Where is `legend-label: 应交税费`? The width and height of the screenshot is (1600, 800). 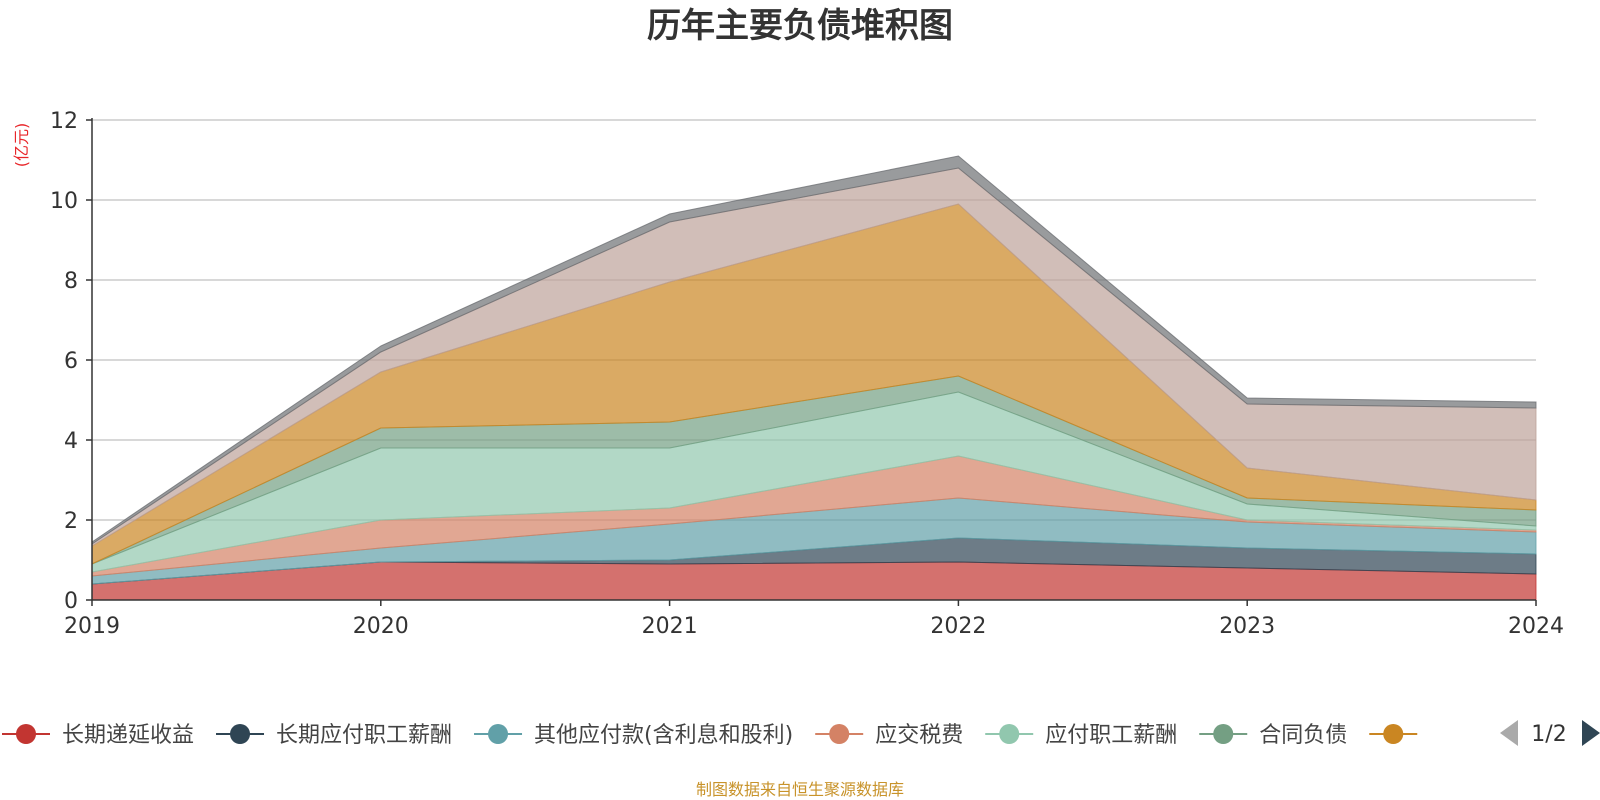 legend-label: 应交税费 is located at coordinates (919, 735).